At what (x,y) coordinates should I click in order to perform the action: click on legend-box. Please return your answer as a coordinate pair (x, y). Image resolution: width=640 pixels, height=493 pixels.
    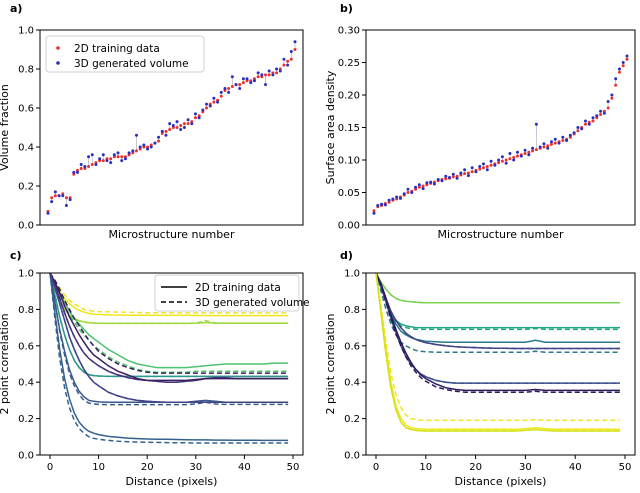
    Looking at the image, I should click on (125, 54).